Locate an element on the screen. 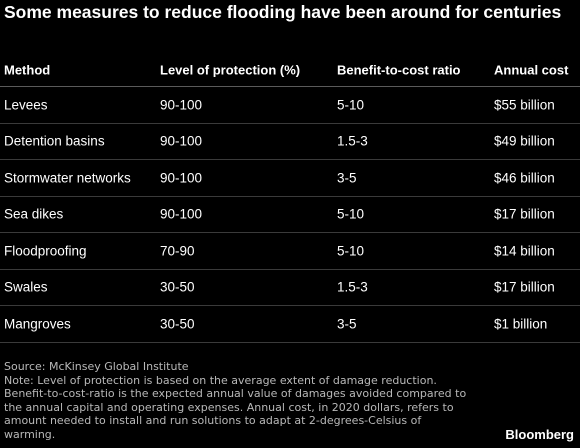 The height and width of the screenshot is (448, 580). method-cell: Sea dikes is located at coordinates (34, 214).